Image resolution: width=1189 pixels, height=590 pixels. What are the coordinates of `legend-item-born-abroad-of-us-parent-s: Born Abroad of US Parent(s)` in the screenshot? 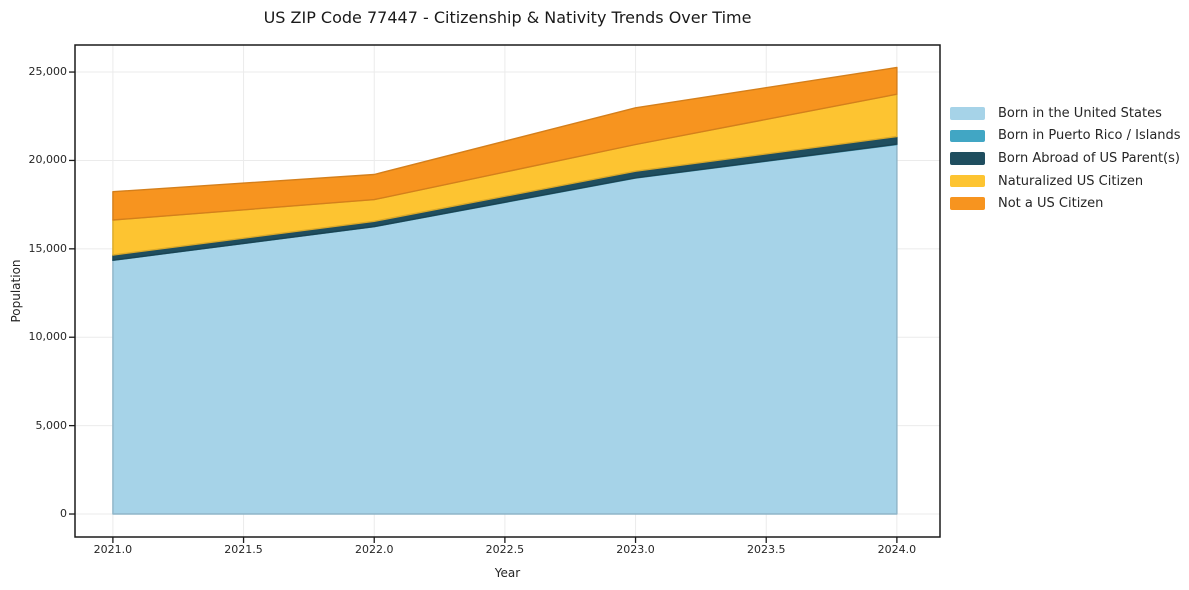 It's located at (1065, 158).